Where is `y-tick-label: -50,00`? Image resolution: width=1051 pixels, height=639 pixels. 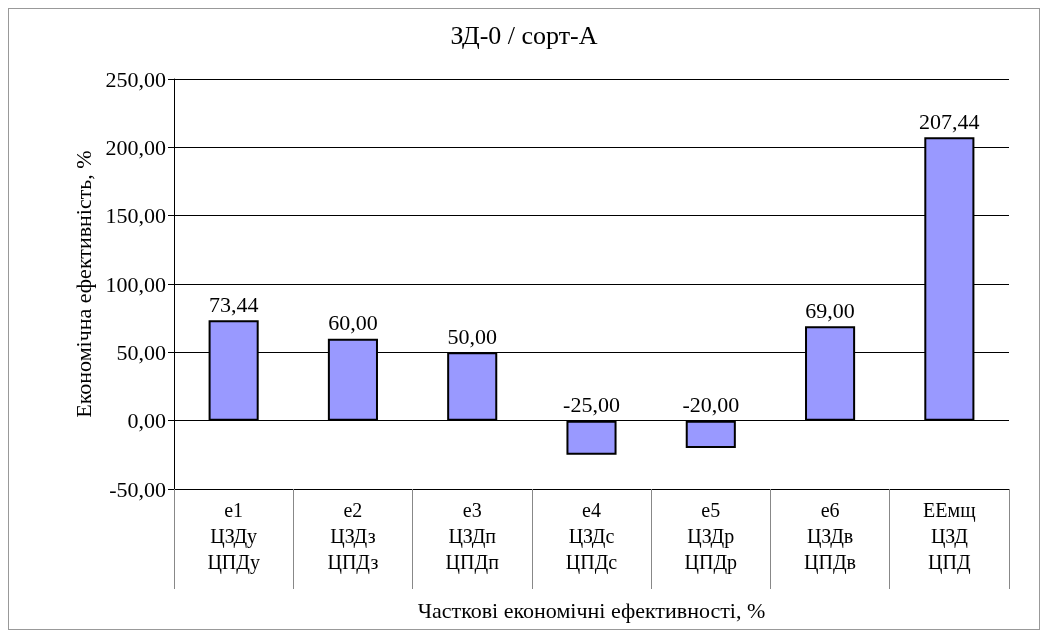 y-tick-label: -50,00 is located at coordinates (137, 489).